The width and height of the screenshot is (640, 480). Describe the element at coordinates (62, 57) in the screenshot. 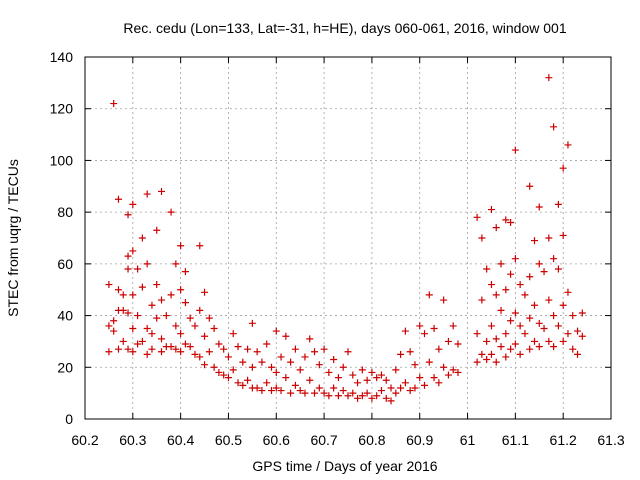

I see `y-tick-label: 140` at that location.